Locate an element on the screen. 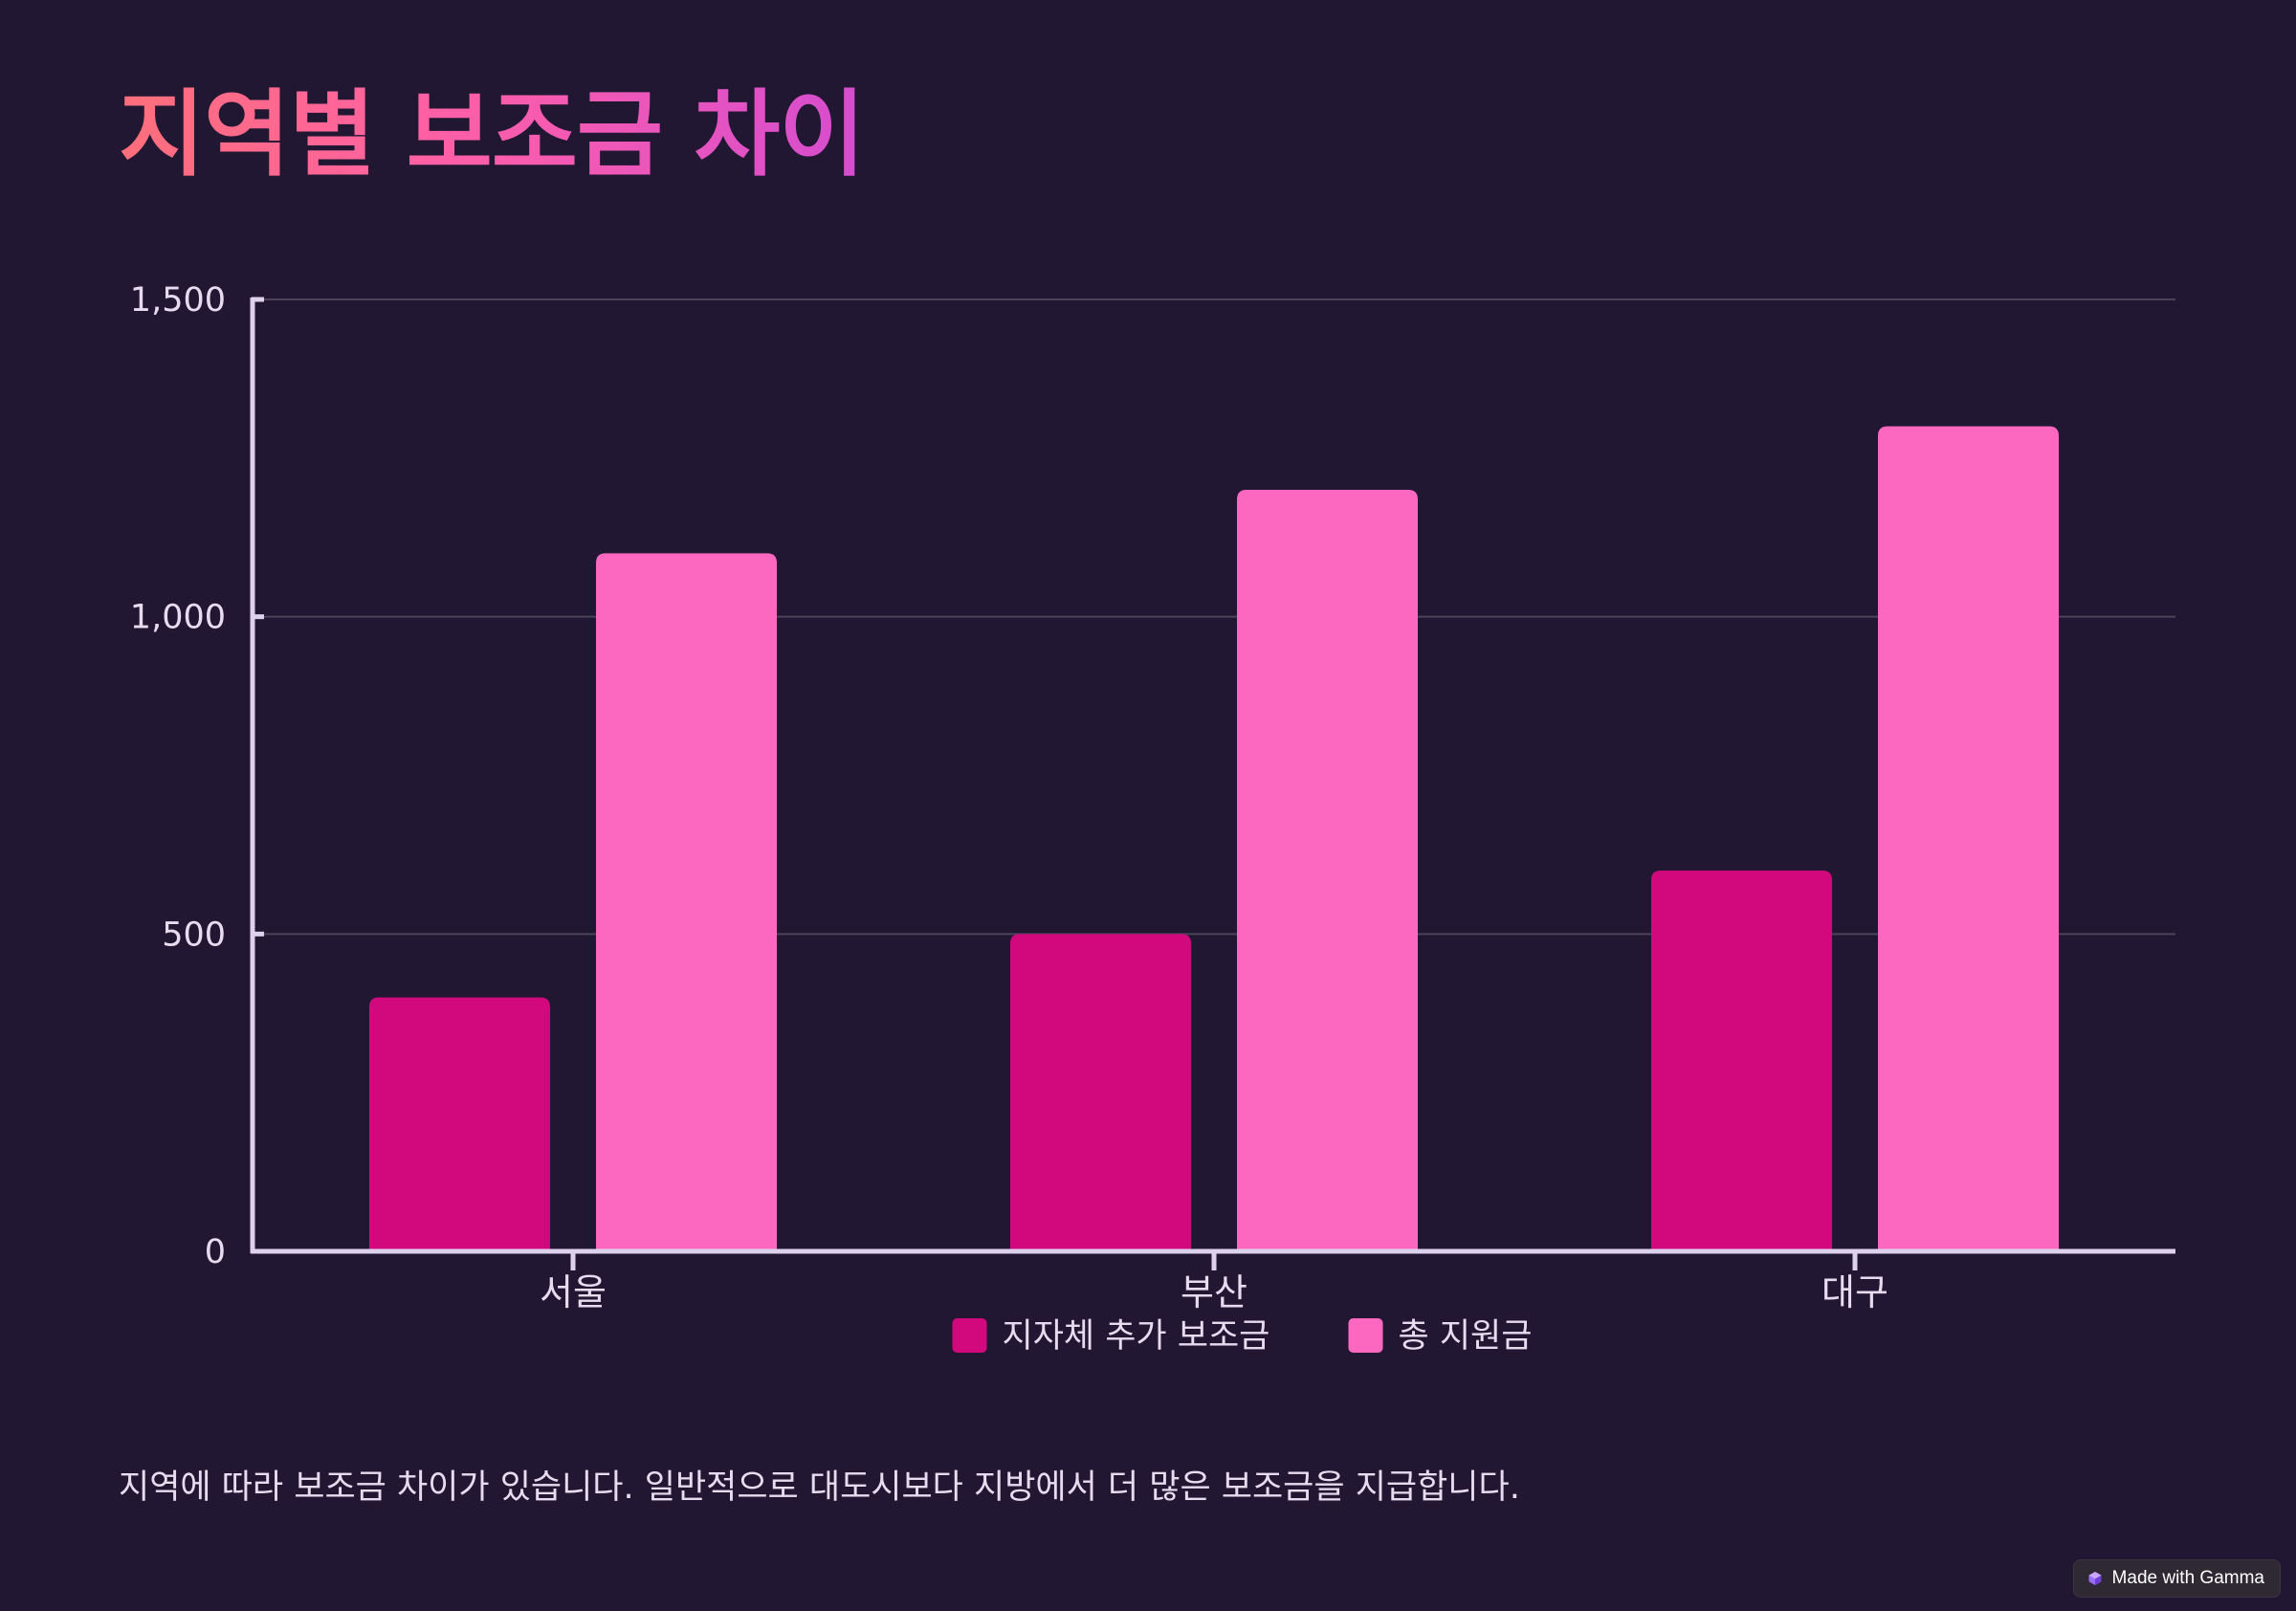 The height and width of the screenshot is (1611, 2296). y-tick-label: 1,500 is located at coordinates (178, 300).